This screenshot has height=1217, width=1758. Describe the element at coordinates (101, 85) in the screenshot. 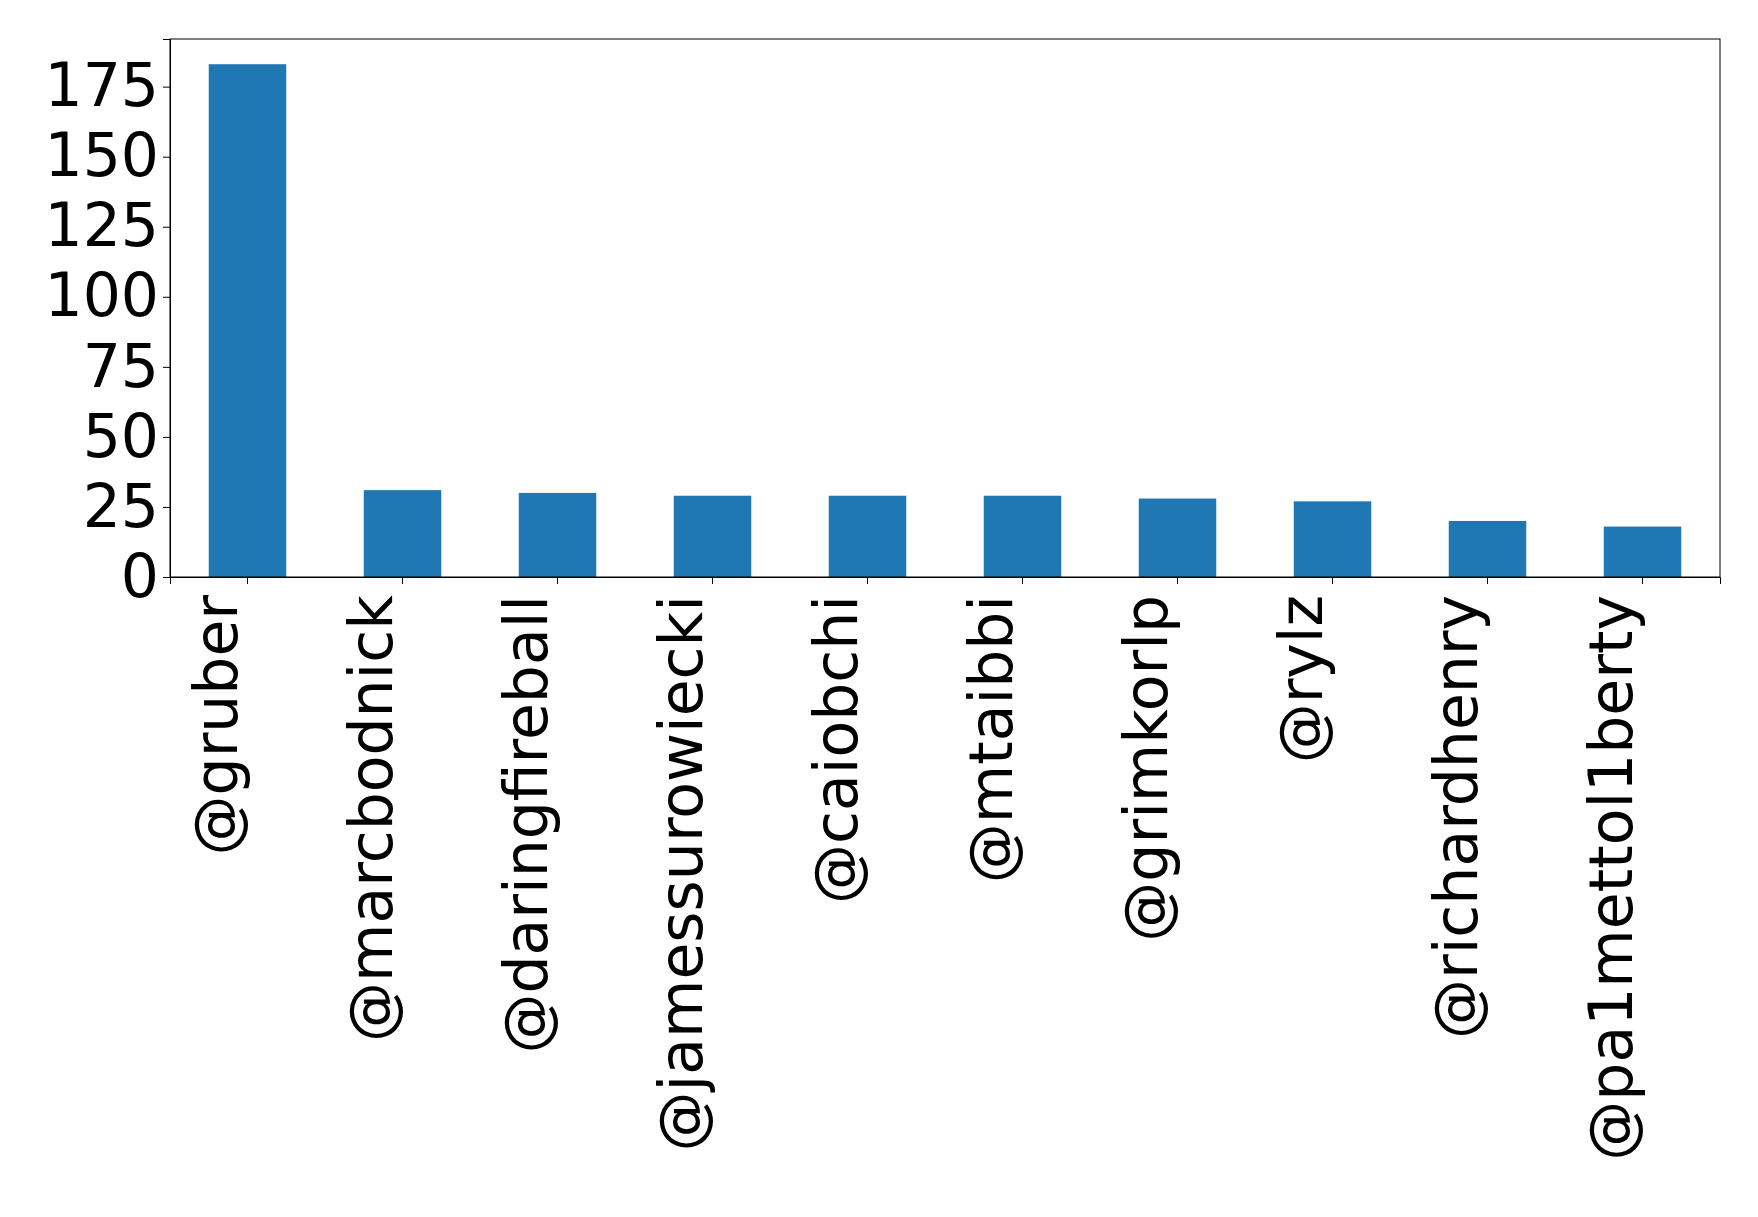

I see `y-tick-label: 175` at that location.